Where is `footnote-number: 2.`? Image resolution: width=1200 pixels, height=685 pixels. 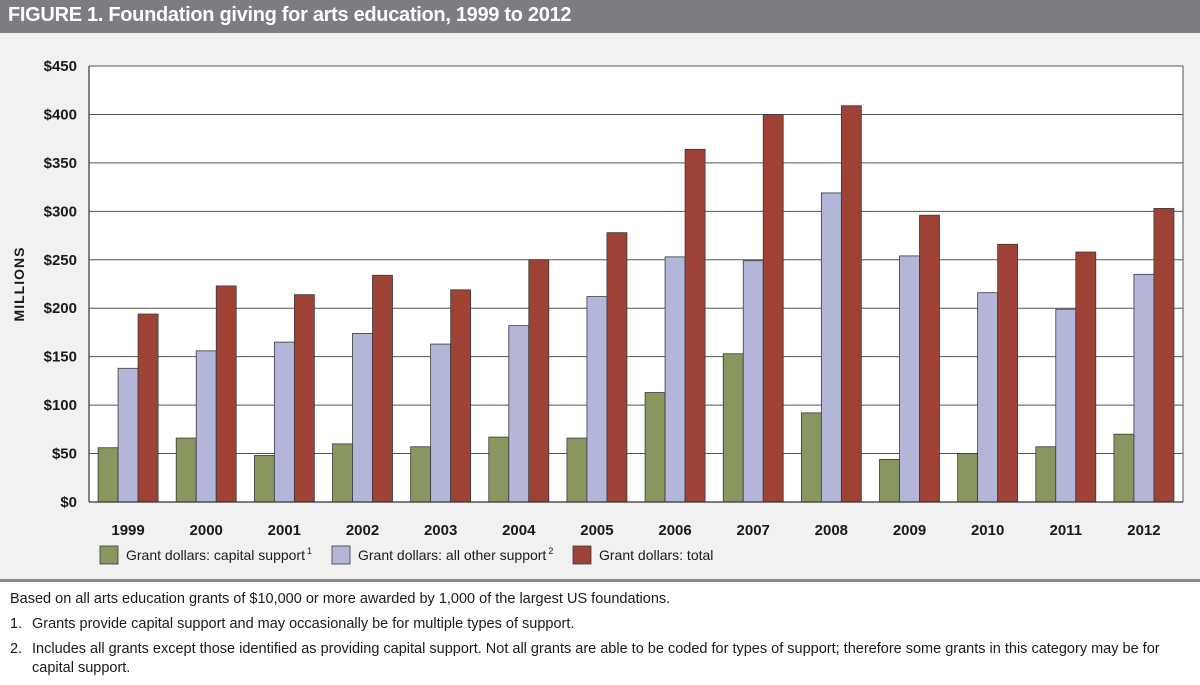
footnote-number: 2. is located at coordinates (16, 649).